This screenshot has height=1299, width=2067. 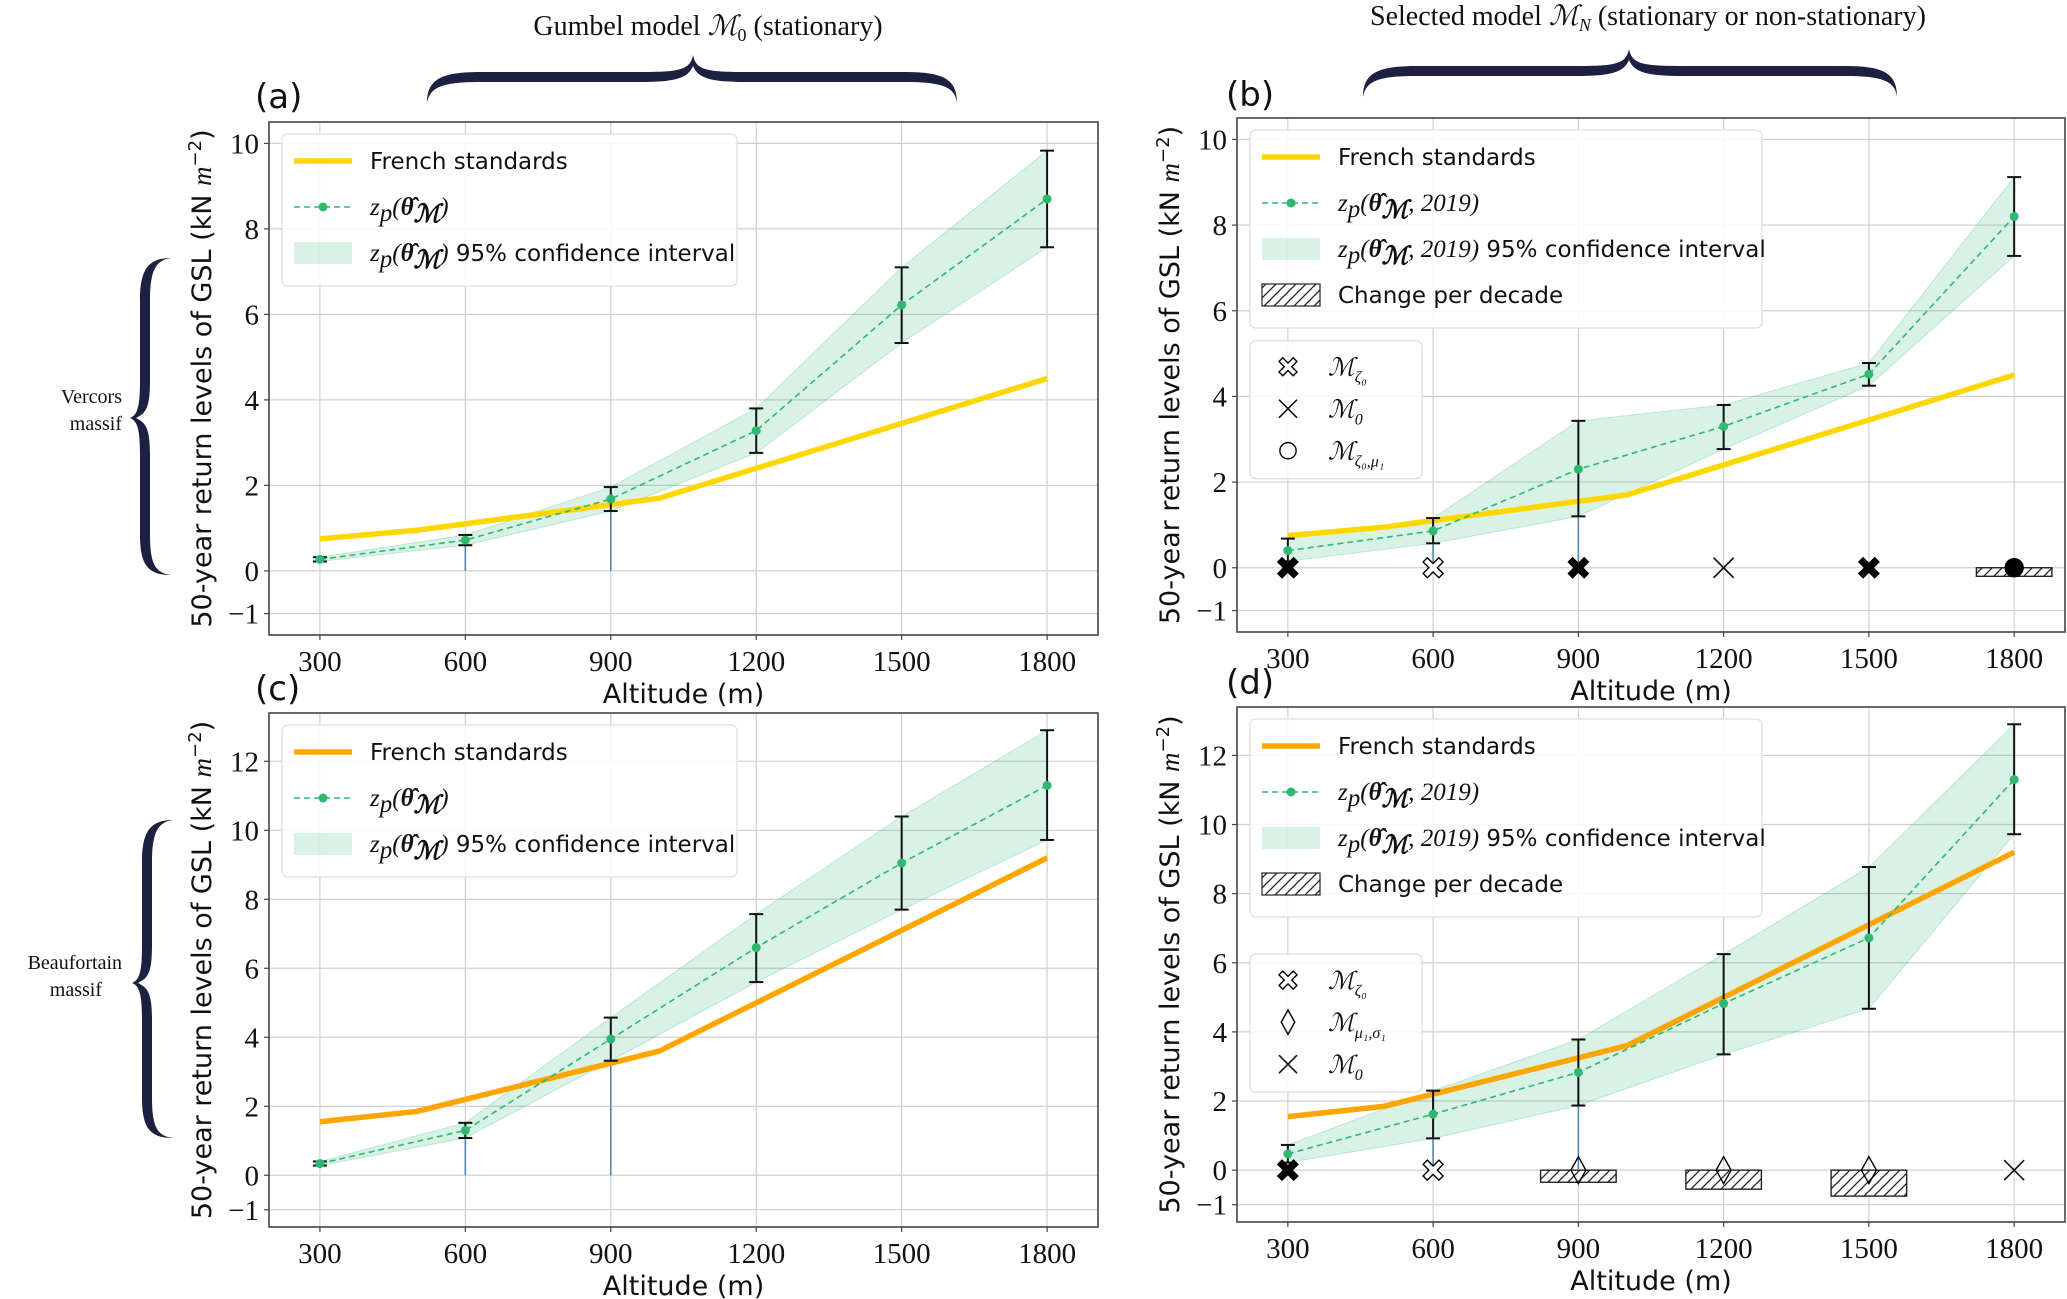 What do you see at coordinates (2014, 659) in the screenshot?
I see `x-tick-label: 1800` at bounding box center [2014, 659].